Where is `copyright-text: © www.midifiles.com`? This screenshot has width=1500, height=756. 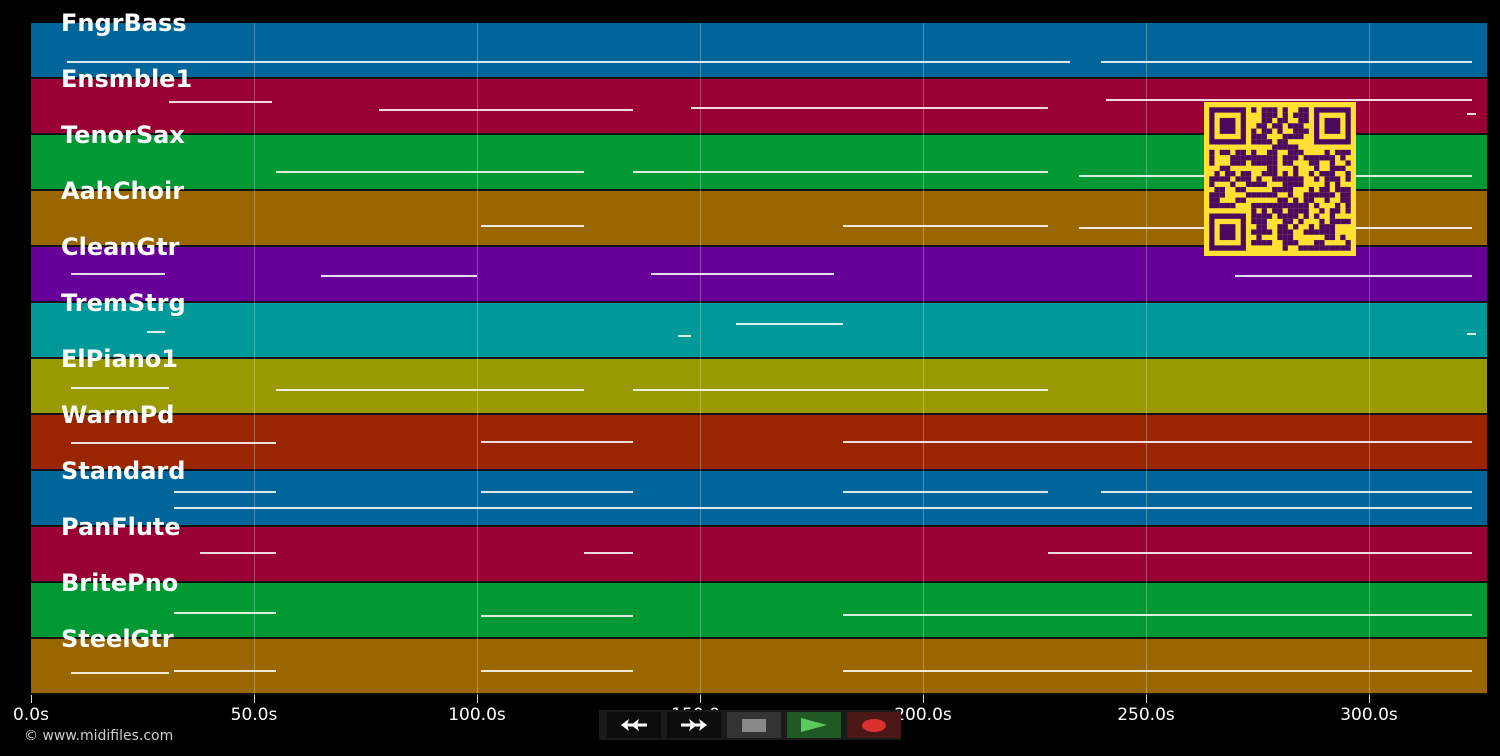
copyright-text: © www.midifiles.com is located at coordinates (99, 736).